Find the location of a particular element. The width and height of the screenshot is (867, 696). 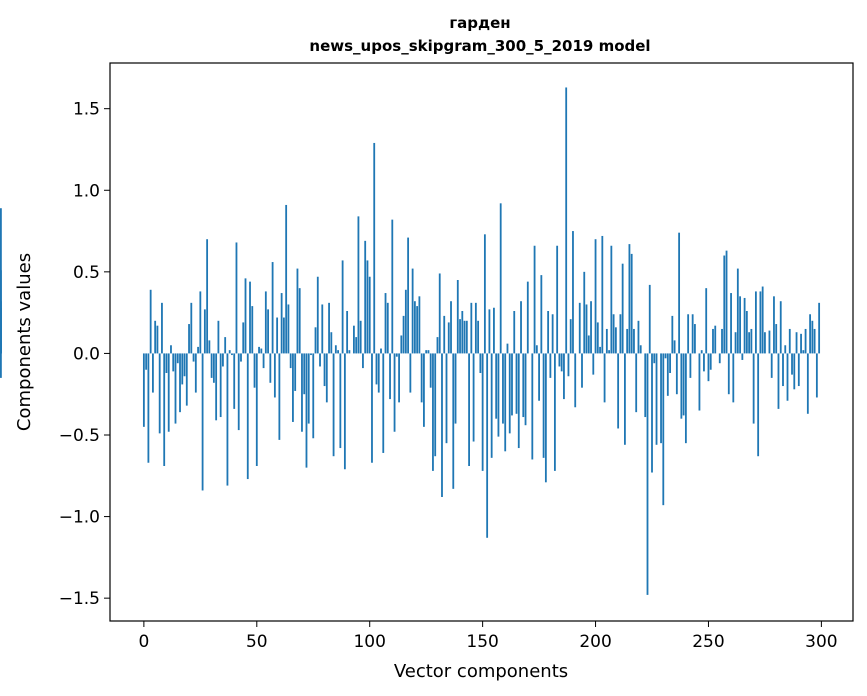

chart-subtitle: news_upos_skipgram_300_5_2019 model is located at coordinates (479, 46).